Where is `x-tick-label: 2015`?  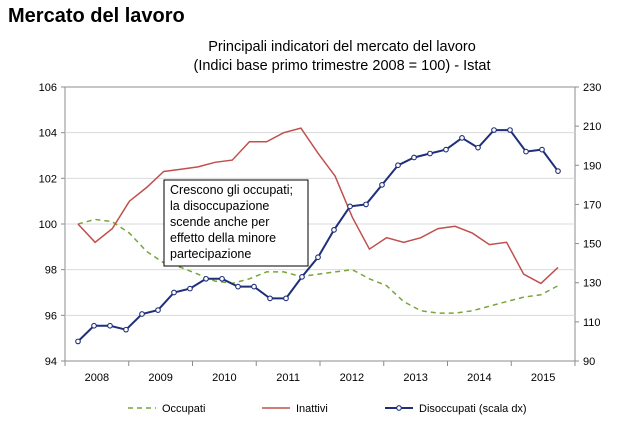
x-tick-label: 2015 is located at coordinates (543, 378).